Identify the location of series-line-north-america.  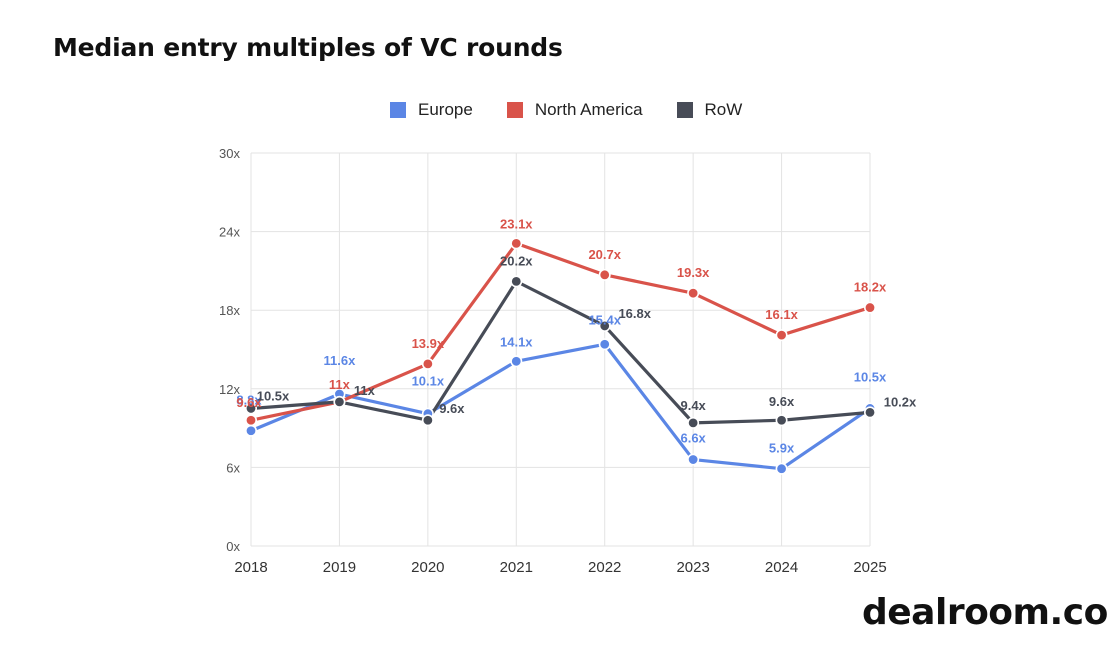
(560, 331).